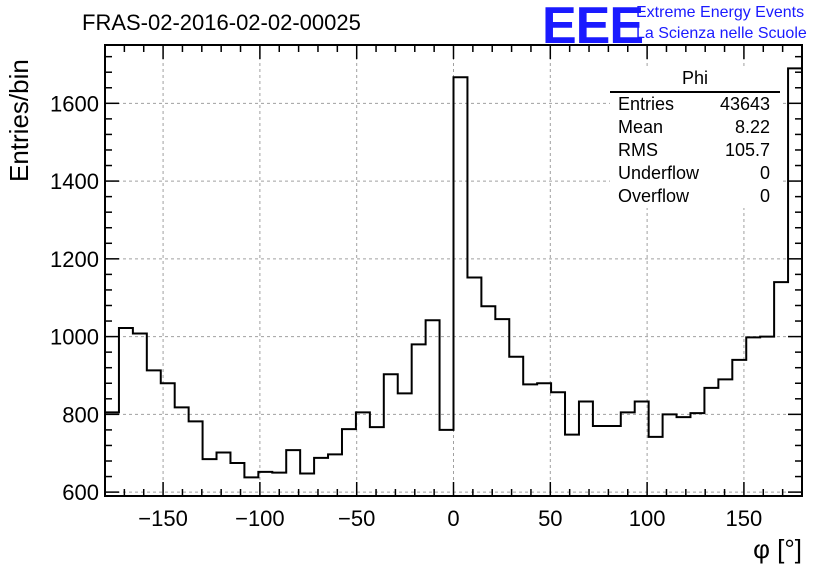  Describe the element at coordinates (695, 150) in the screenshot. I see `stats-row-rms: RMS 105.7` at that location.